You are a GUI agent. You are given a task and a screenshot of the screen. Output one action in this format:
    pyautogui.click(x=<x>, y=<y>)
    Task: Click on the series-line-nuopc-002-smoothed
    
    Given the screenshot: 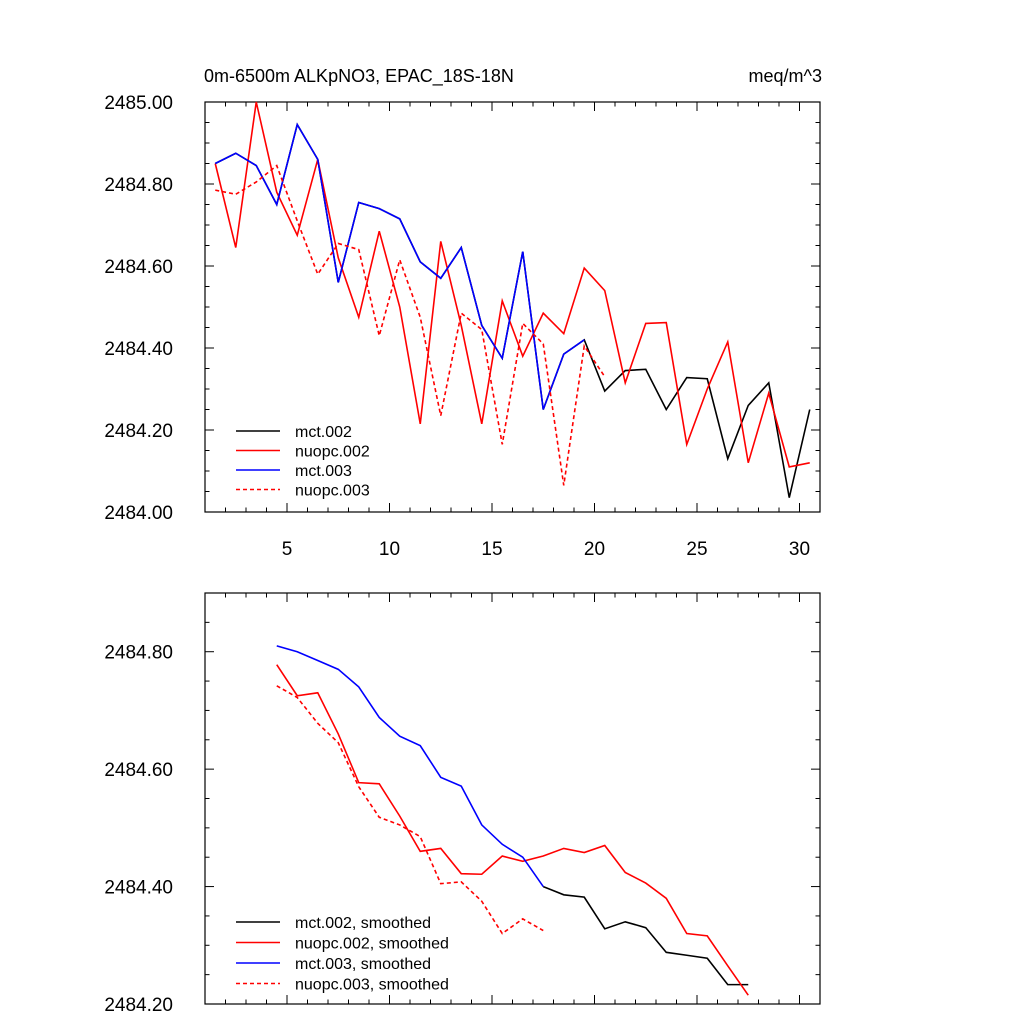 What is the action you would take?
    pyautogui.click(x=512, y=830)
    